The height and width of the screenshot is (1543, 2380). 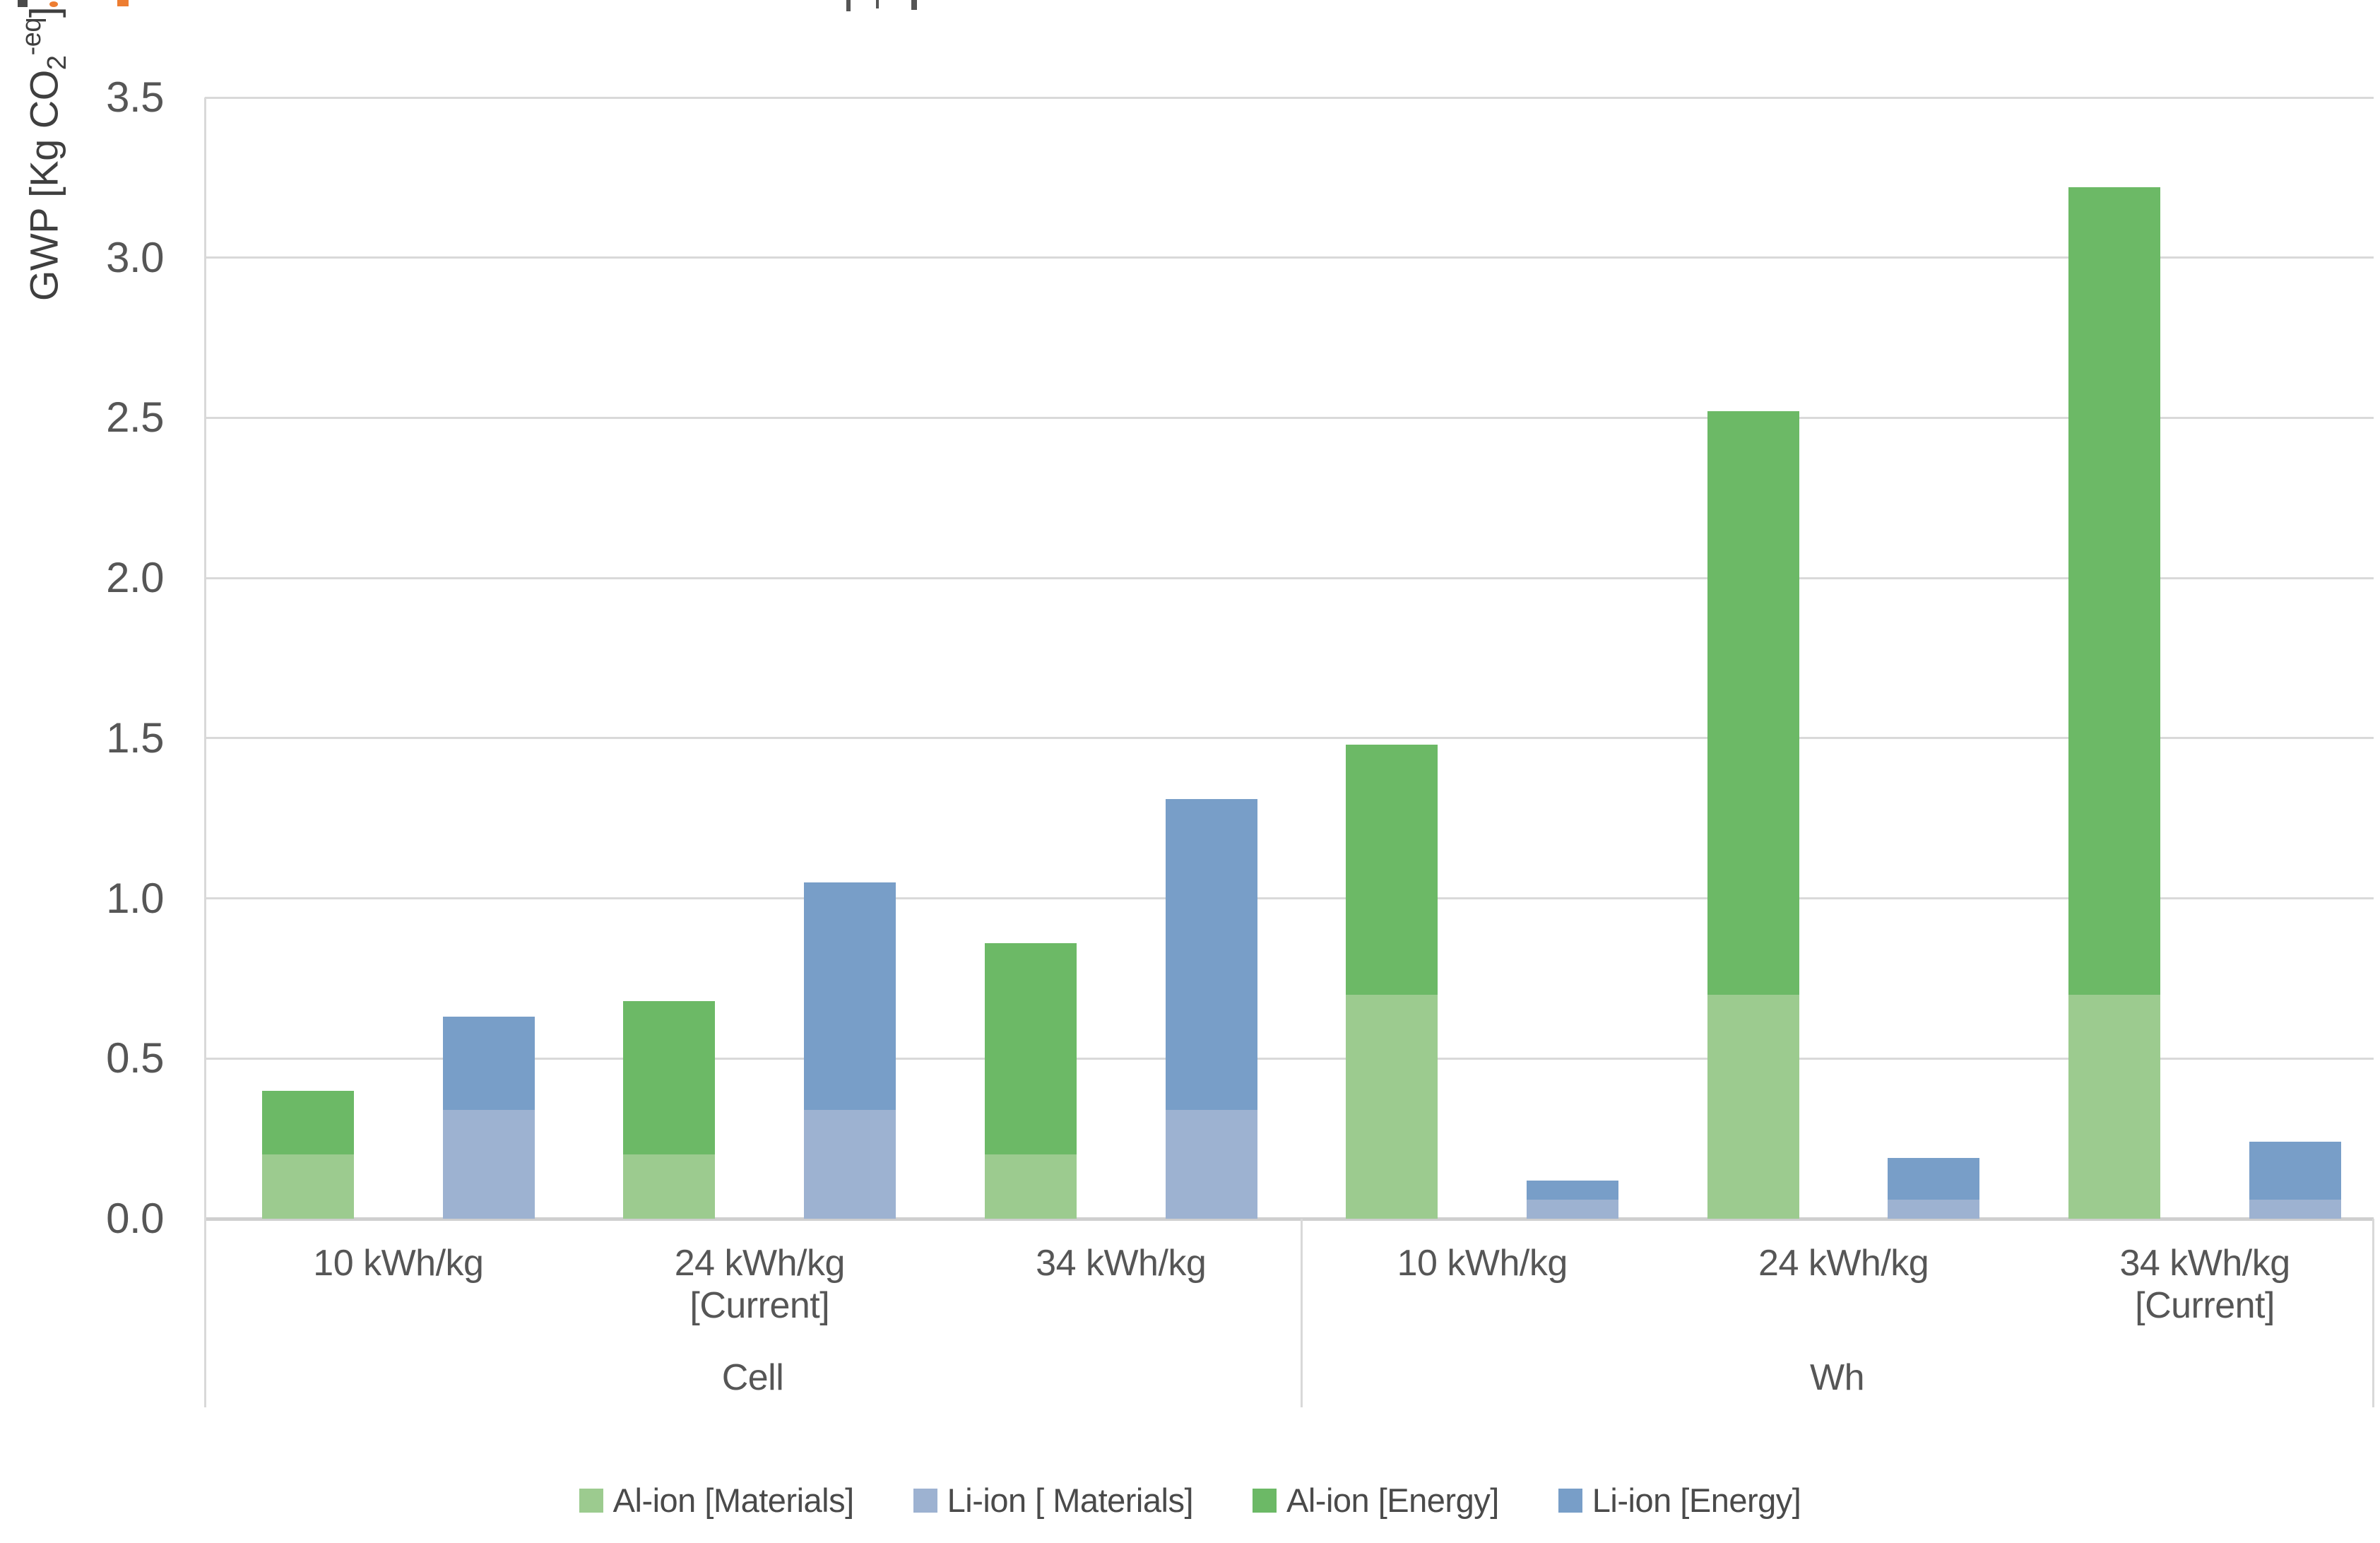 What do you see at coordinates (135, 738) in the screenshot?
I see `y-tick-label: 1.5` at bounding box center [135, 738].